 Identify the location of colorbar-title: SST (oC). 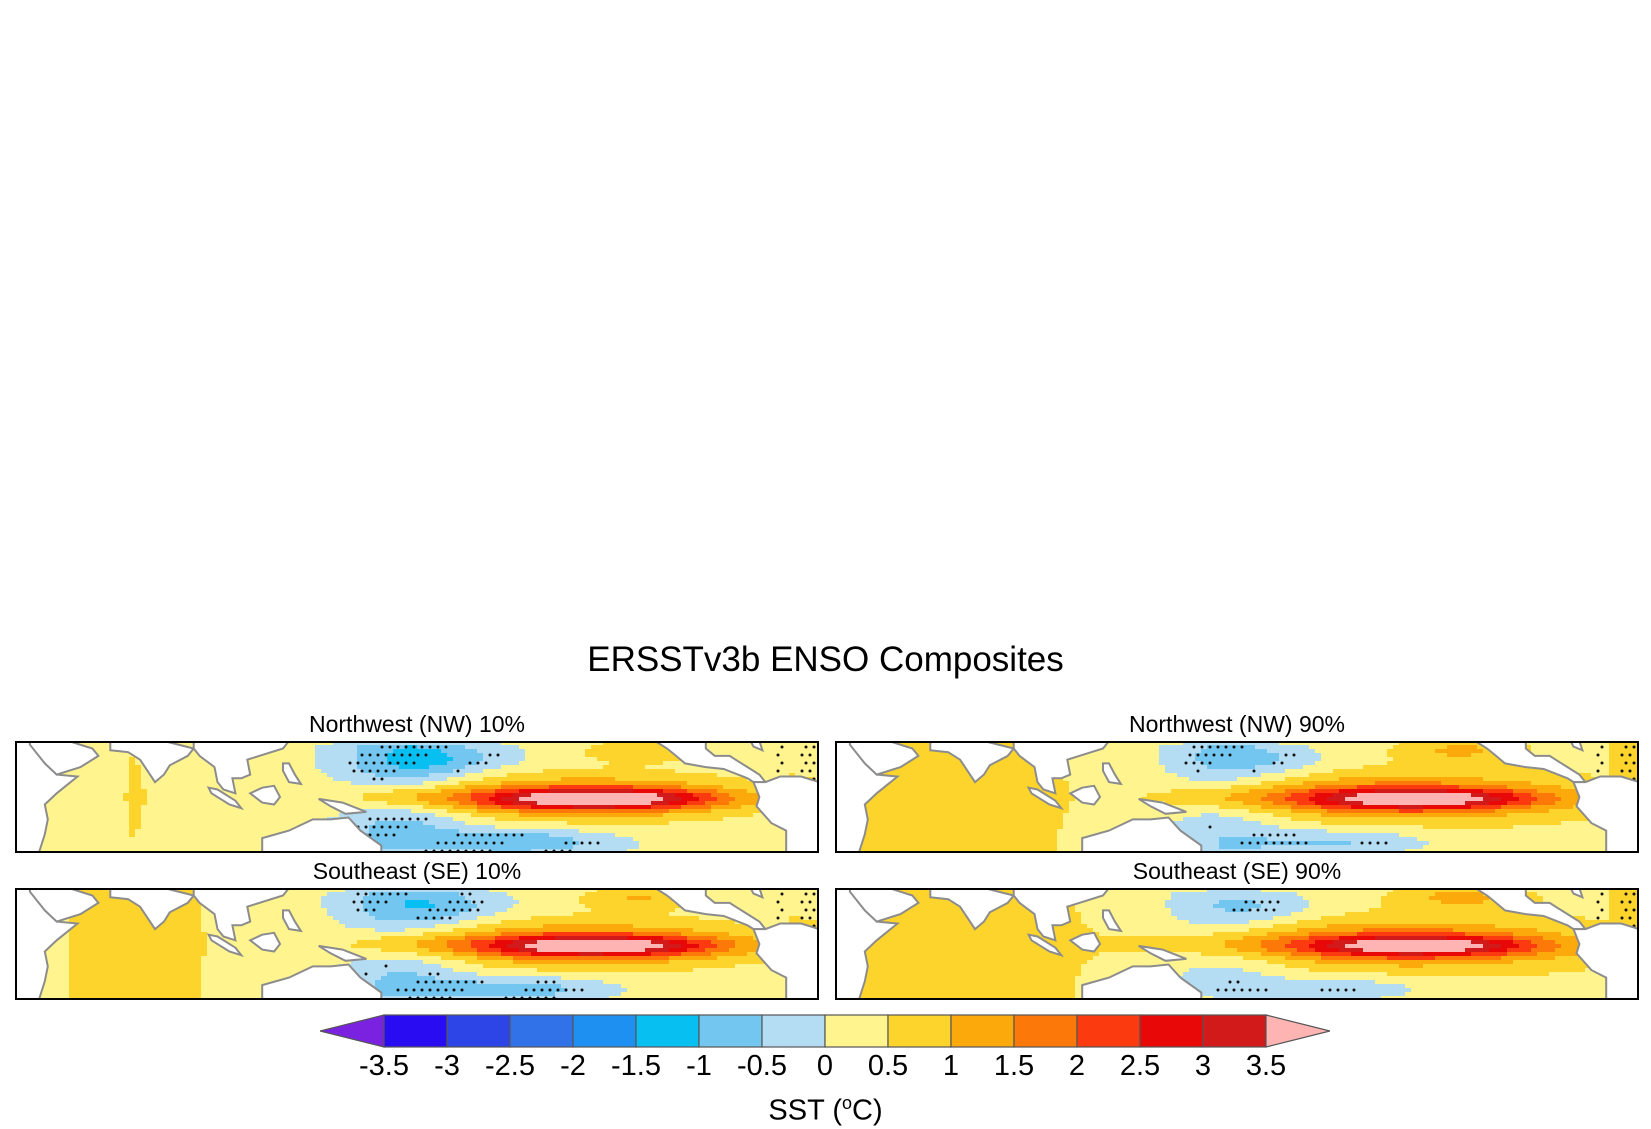
(825, 1110).